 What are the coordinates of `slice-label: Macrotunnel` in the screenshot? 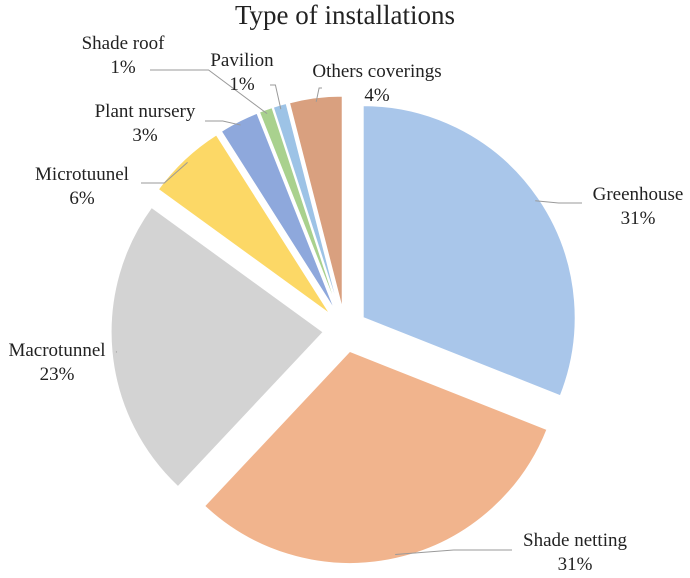 It's located at (56, 350).